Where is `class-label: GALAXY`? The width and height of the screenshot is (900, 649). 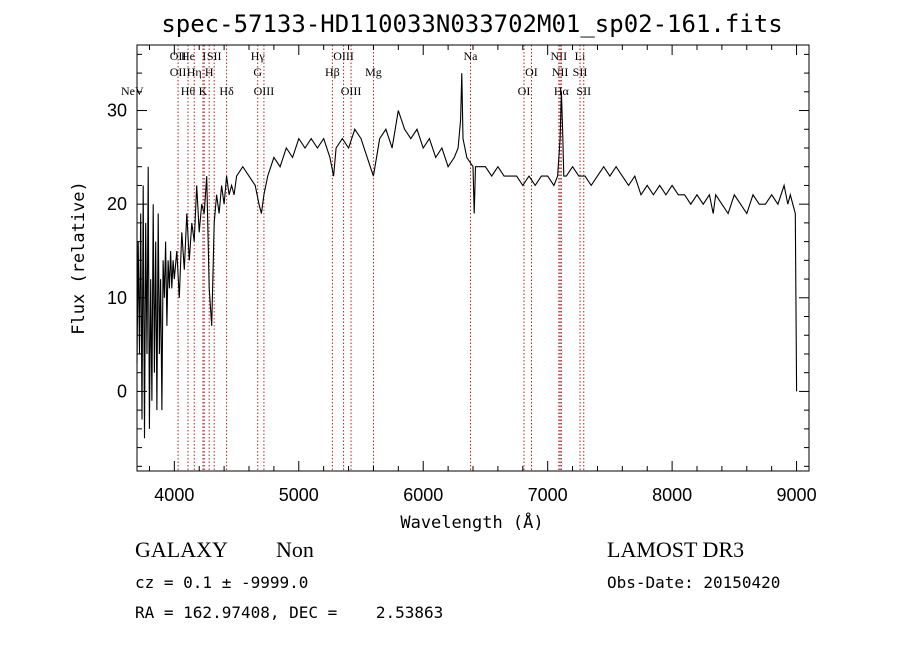
class-label: GALAXY is located at coordinates (181, 549).